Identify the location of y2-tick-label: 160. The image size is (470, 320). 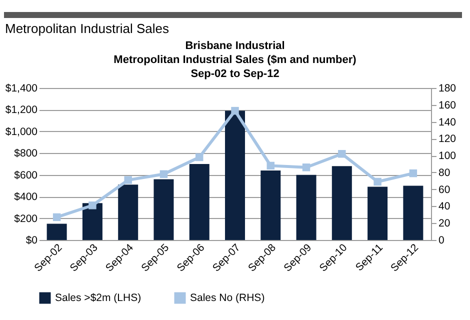
(447, 105).